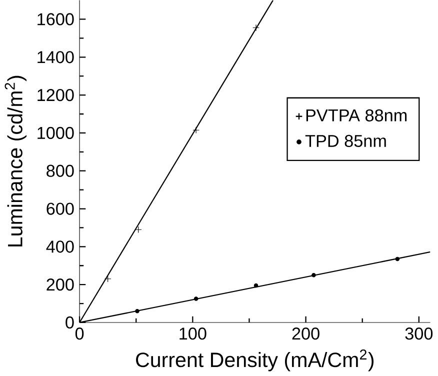 The image size is (438, 376). I want to click on x-tick-label: 100, so click(193, 334).